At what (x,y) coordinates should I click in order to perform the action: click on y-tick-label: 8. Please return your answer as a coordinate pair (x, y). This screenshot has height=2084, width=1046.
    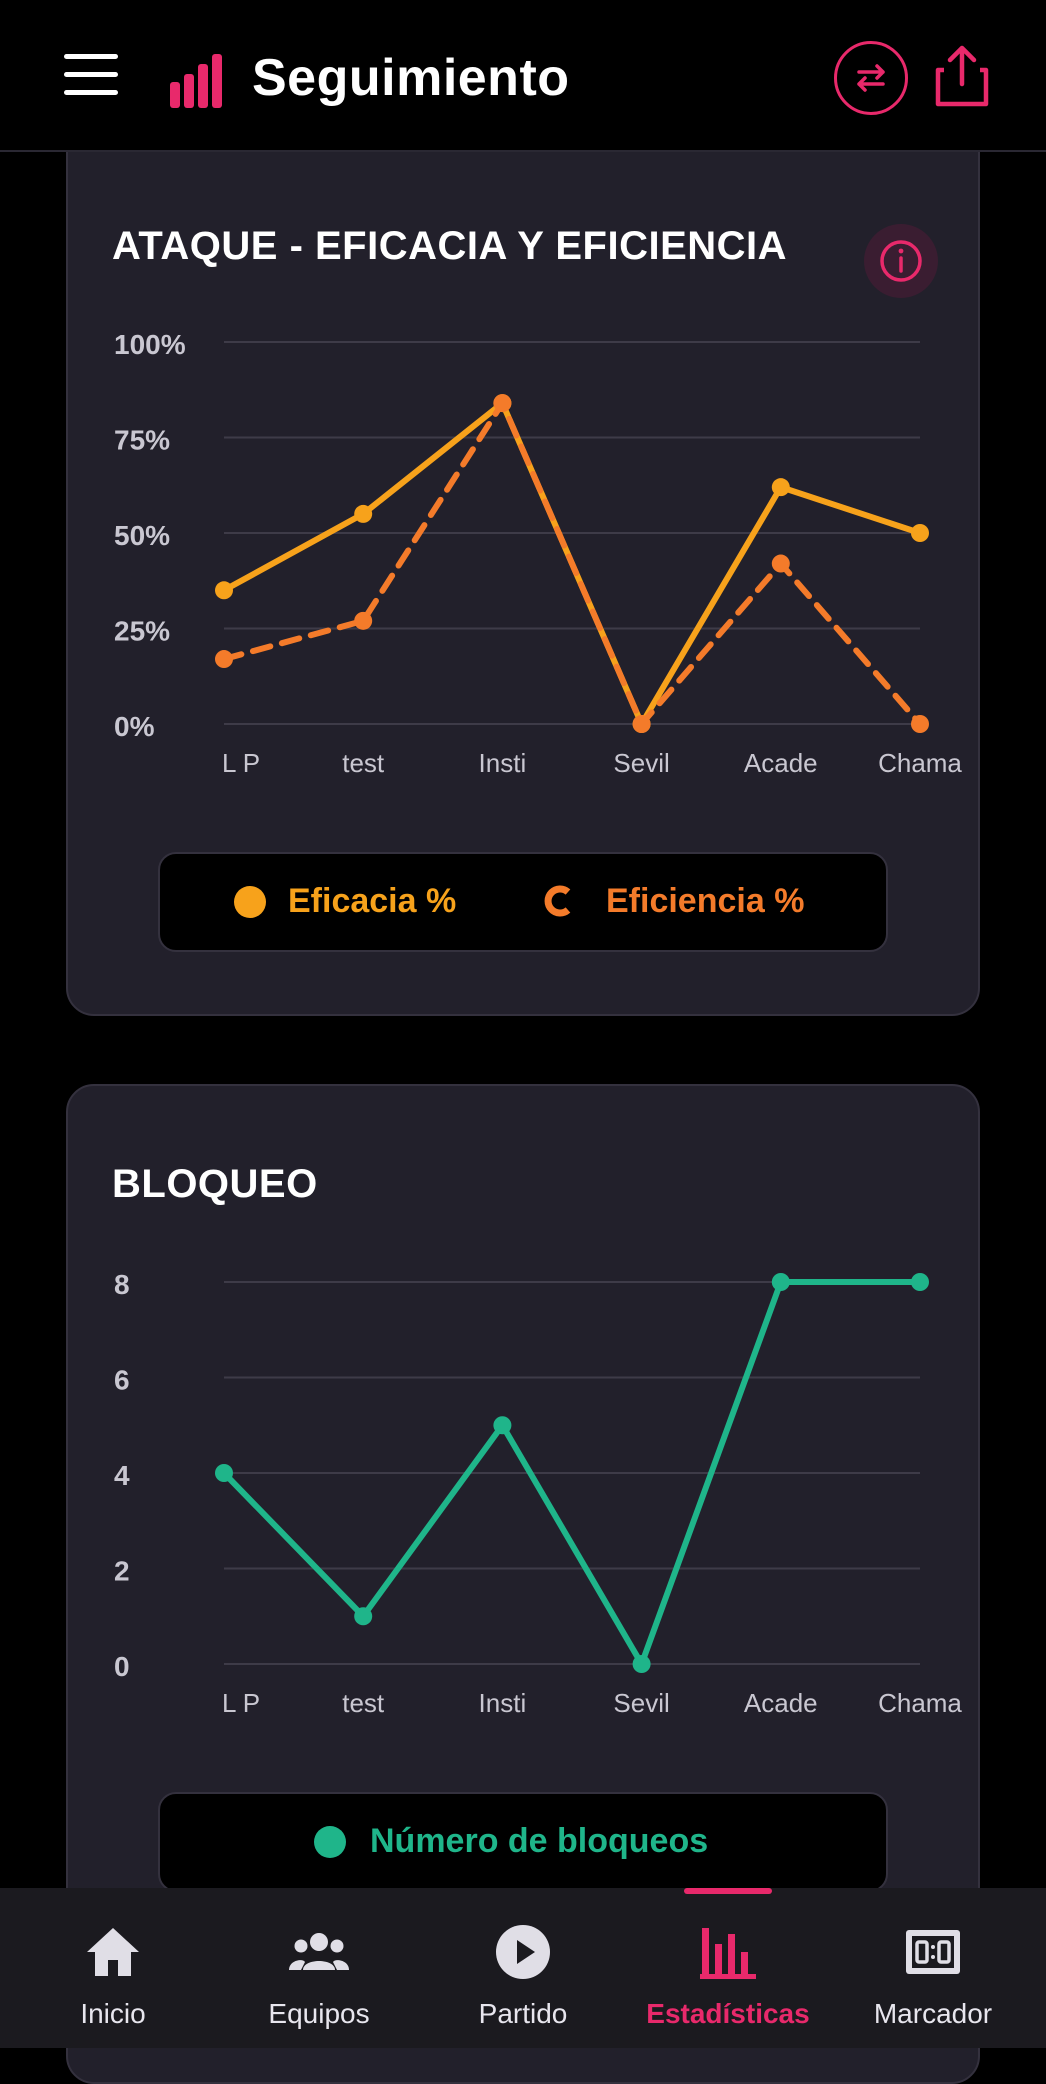
    Looking at the image, I should click on (122, 1284).